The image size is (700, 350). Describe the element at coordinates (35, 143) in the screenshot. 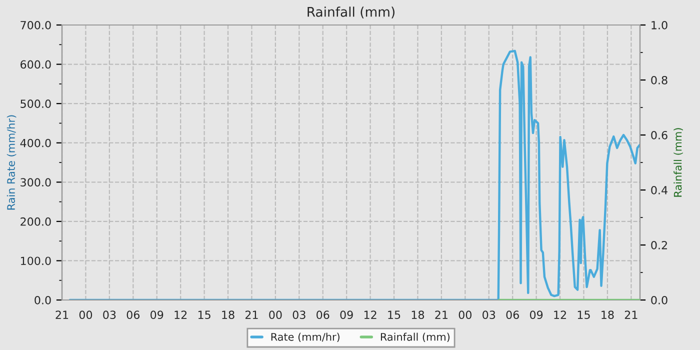

I see `y-tick-label: 400.0` at that location.